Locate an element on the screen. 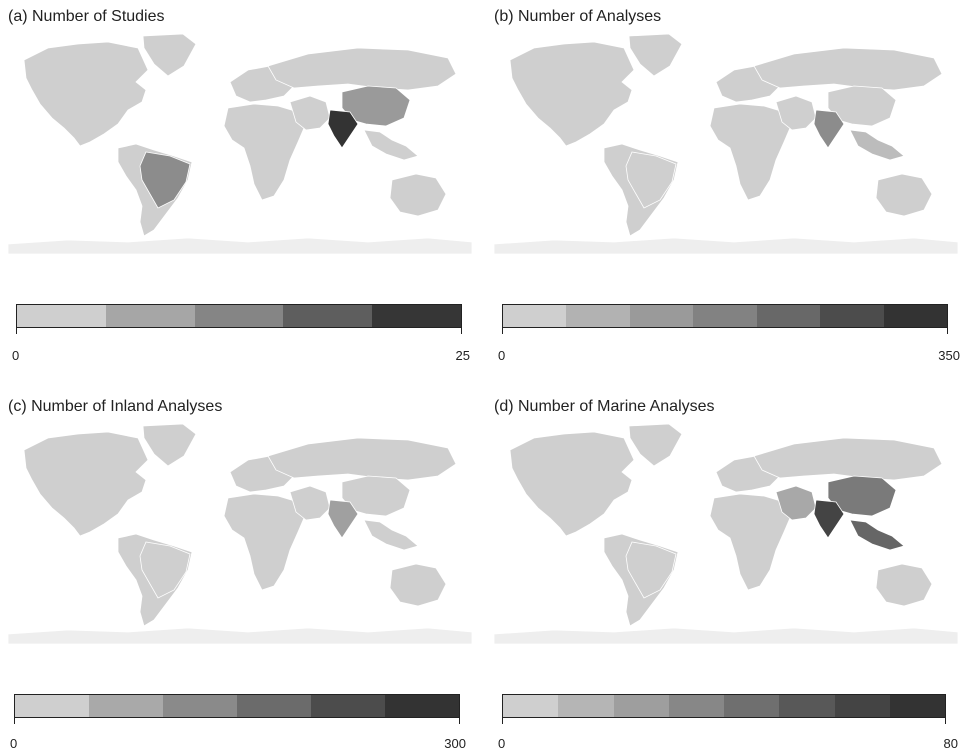 The image size is (963, 754). panel-title: (d) Number of Marine Analyses is located at coordinates (604, 406).